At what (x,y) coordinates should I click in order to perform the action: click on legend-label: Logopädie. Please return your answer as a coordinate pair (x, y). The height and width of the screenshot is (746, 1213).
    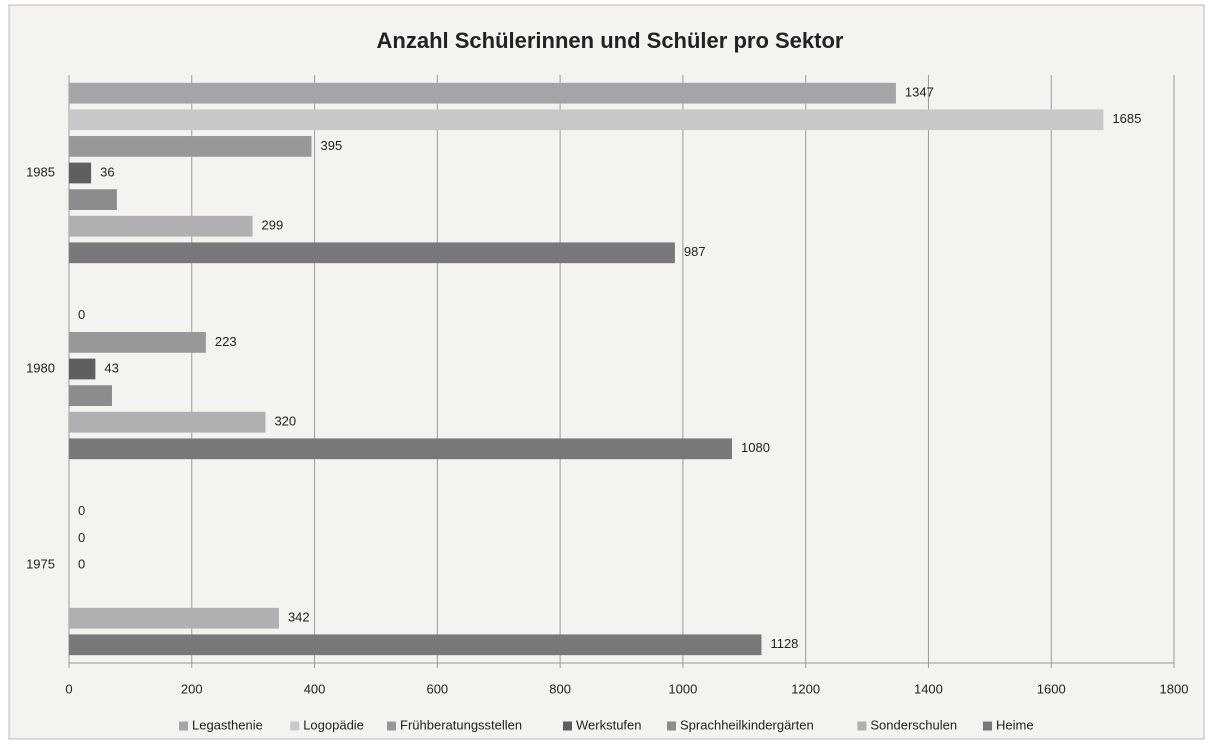
    Looking at the image, I should click on (333, 724).